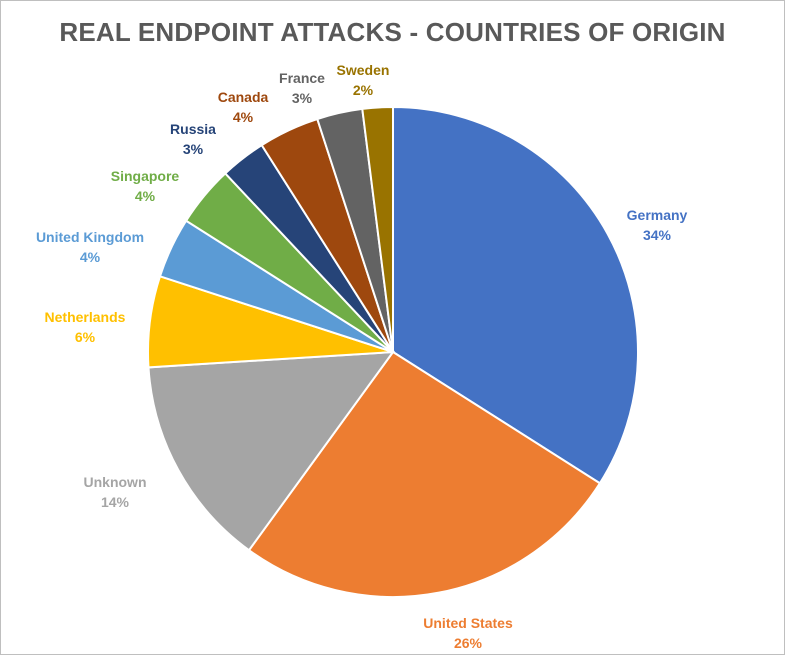 The width and height of the screenshot is (785, 655). What do you see at coordinates (377, 229) in the screenshot?
I see `pie-slice-sweden` at bounding box center [377, 229].